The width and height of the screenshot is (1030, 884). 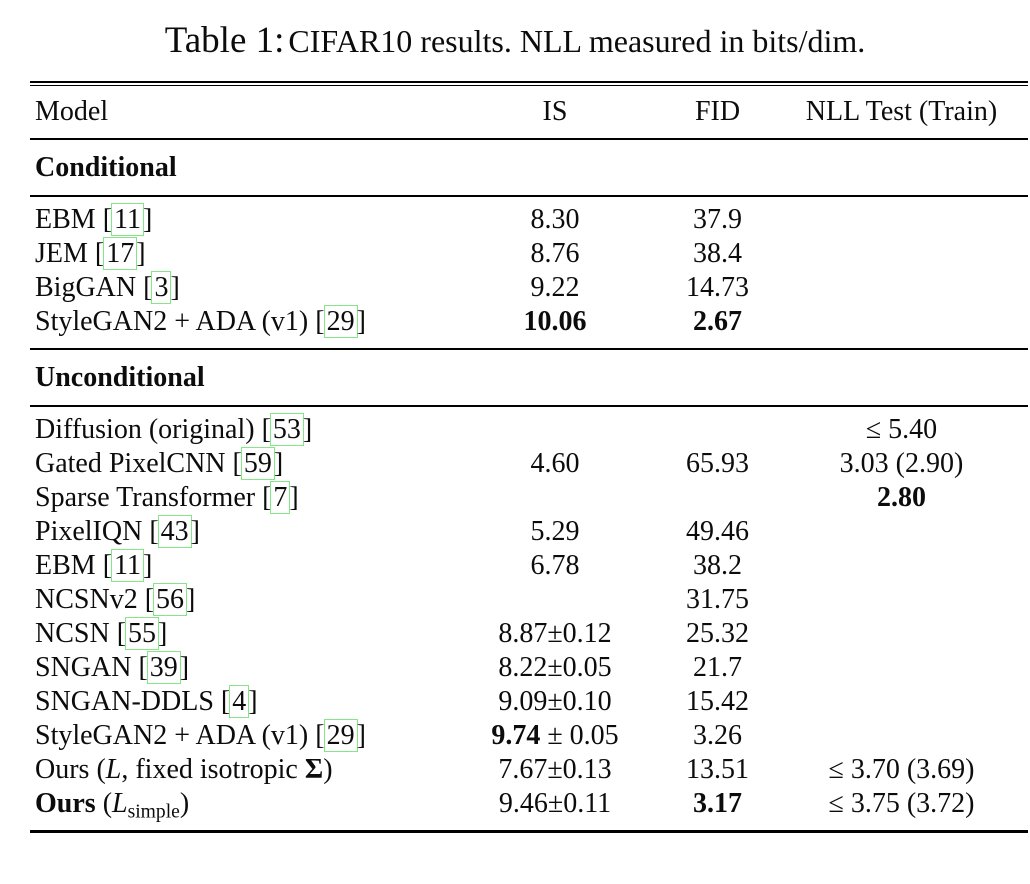 What do you see at coordinates (107, 287) in the screenshot?
I see `model-cell: BigGAN [3]` at bounding box center [107, 287].